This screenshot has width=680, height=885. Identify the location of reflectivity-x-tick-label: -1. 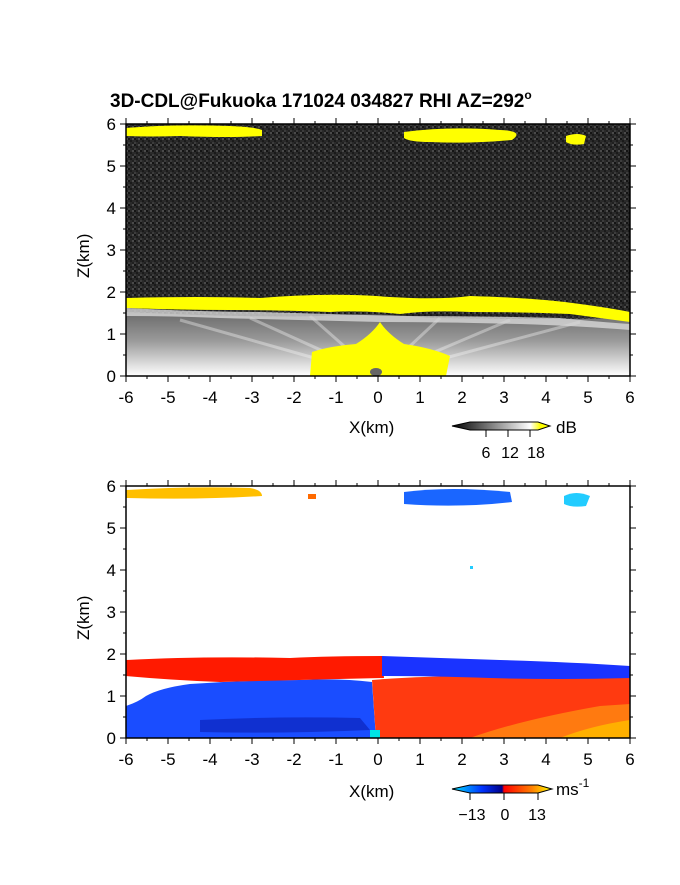
(335, 397).